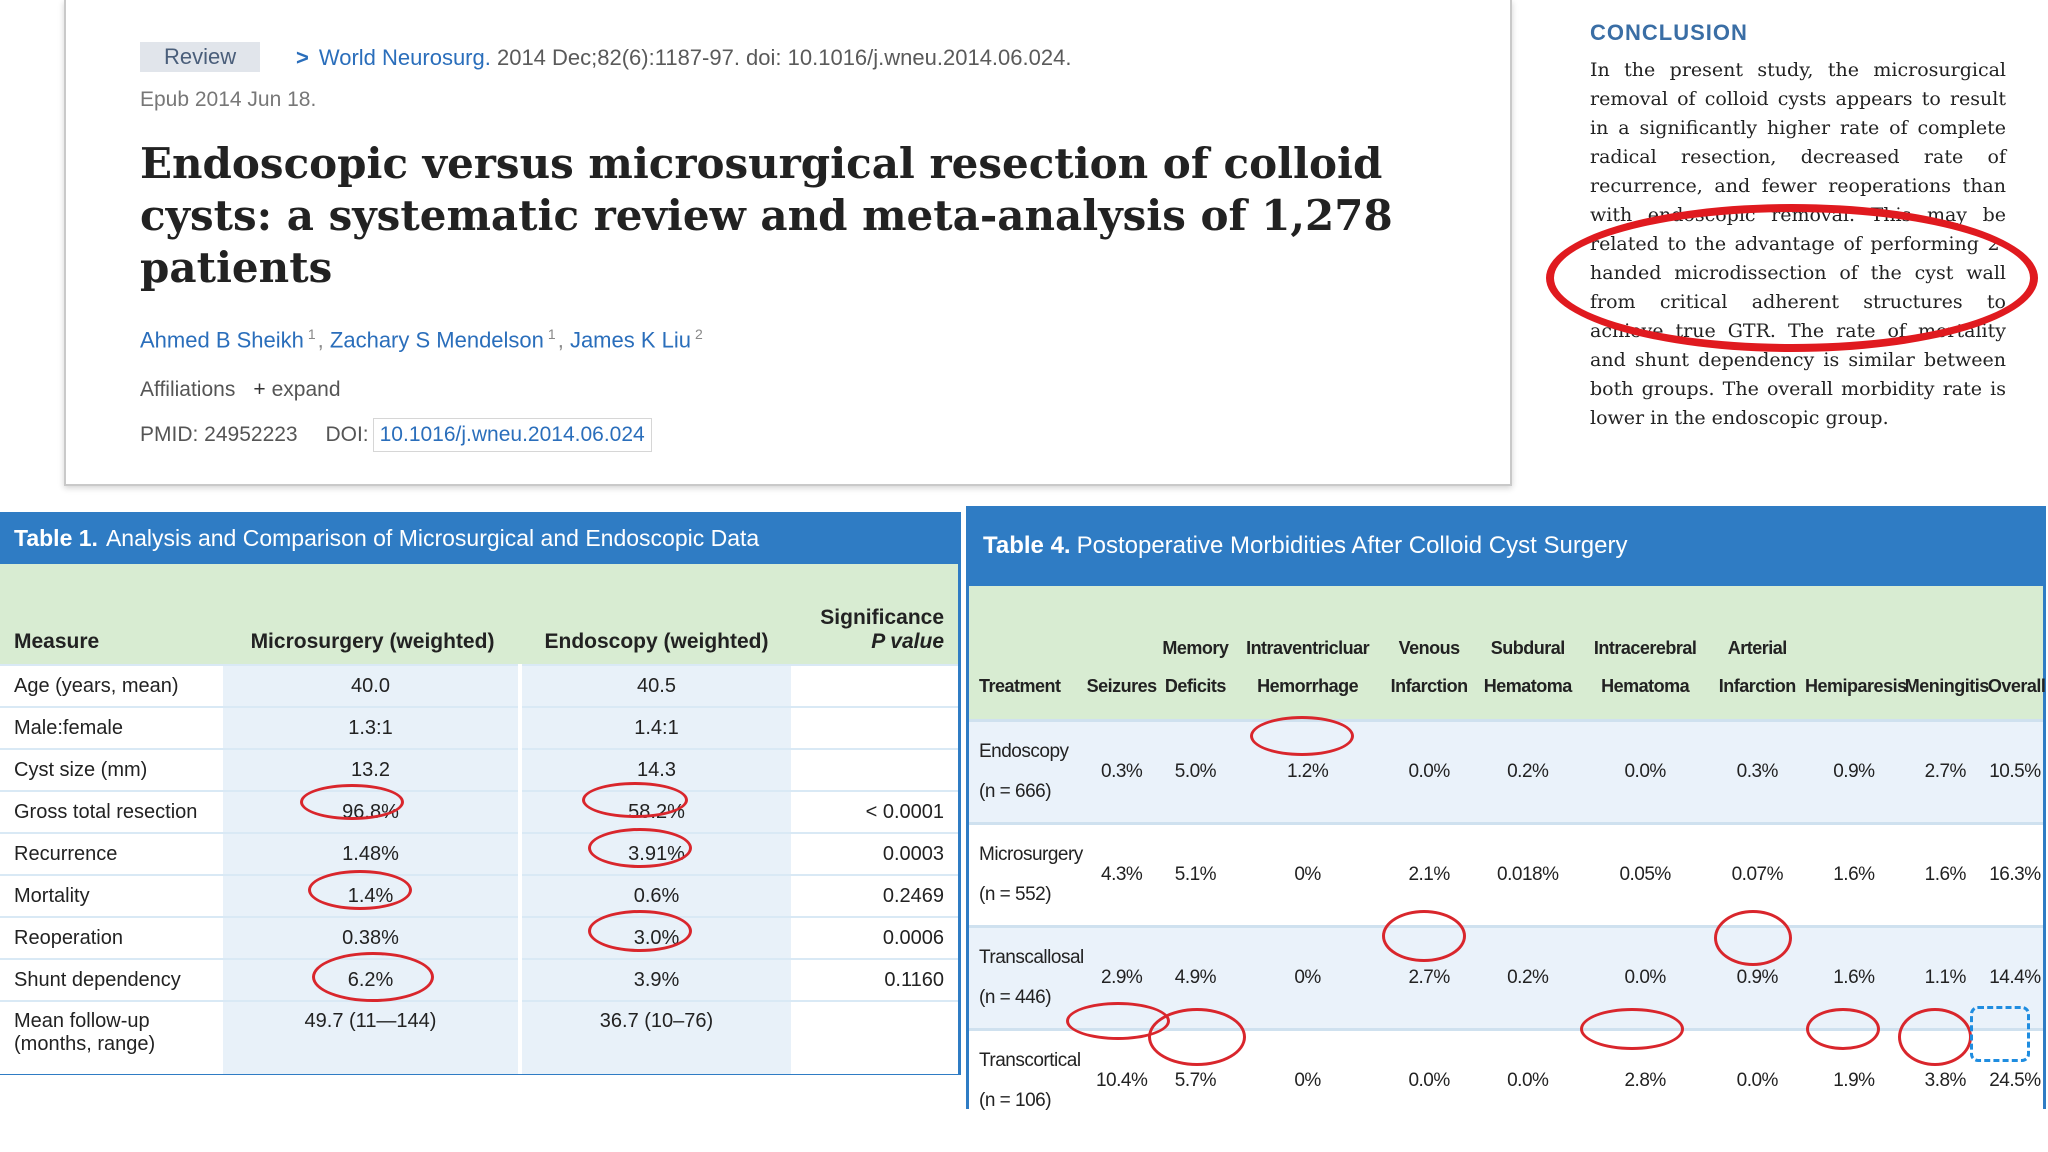 The height and width of the screenshot is (1152, 2048). What do you see at coordinates (2000, 1034) in the screenshot?
I see `highlight-box` at bounding box center [2000, 1034].